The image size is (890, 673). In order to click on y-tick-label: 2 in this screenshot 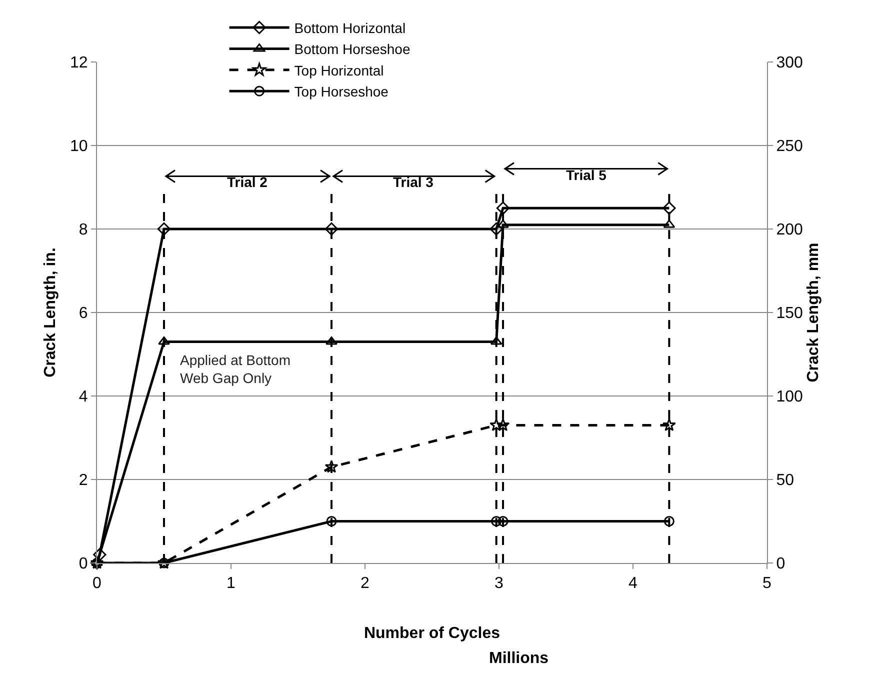, I will do `click(83, 481)`.